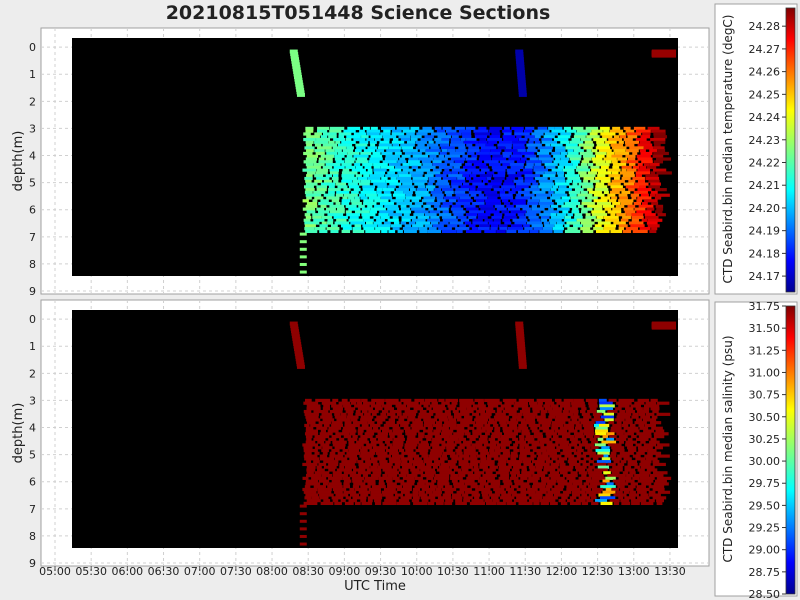 This screenshot has width=800, height=600. I want to click on temperature-colorbar-gradient, so click(790, 150).